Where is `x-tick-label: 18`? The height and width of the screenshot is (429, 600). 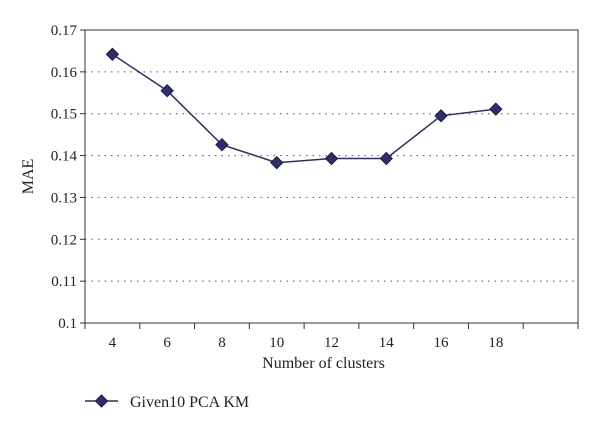 x-tick-label: 18 is located at coordinates (495, 343).